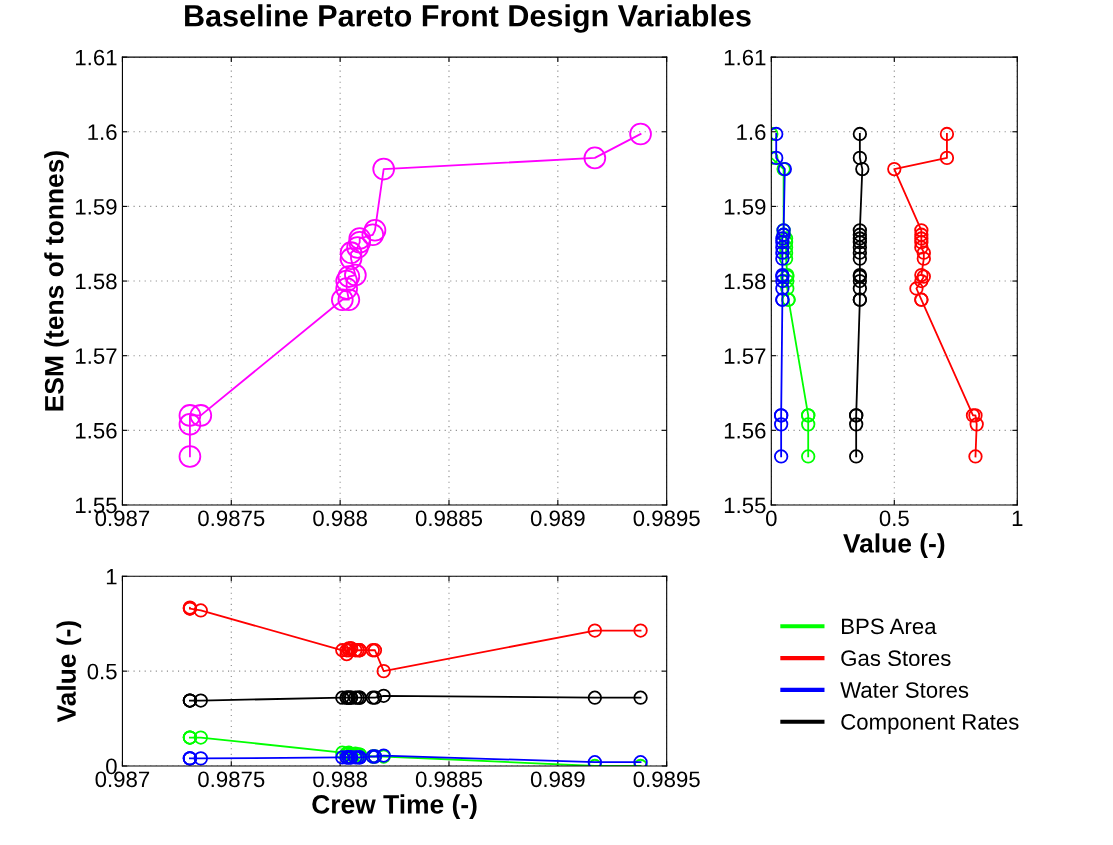 Image resolution: width=1113 pixels, height=845 pixels. What do you see at coordinates (394, 806) in the screenshot?
I see `x-axis-title: Crew Time (-)` at bounding box center [394, 806].